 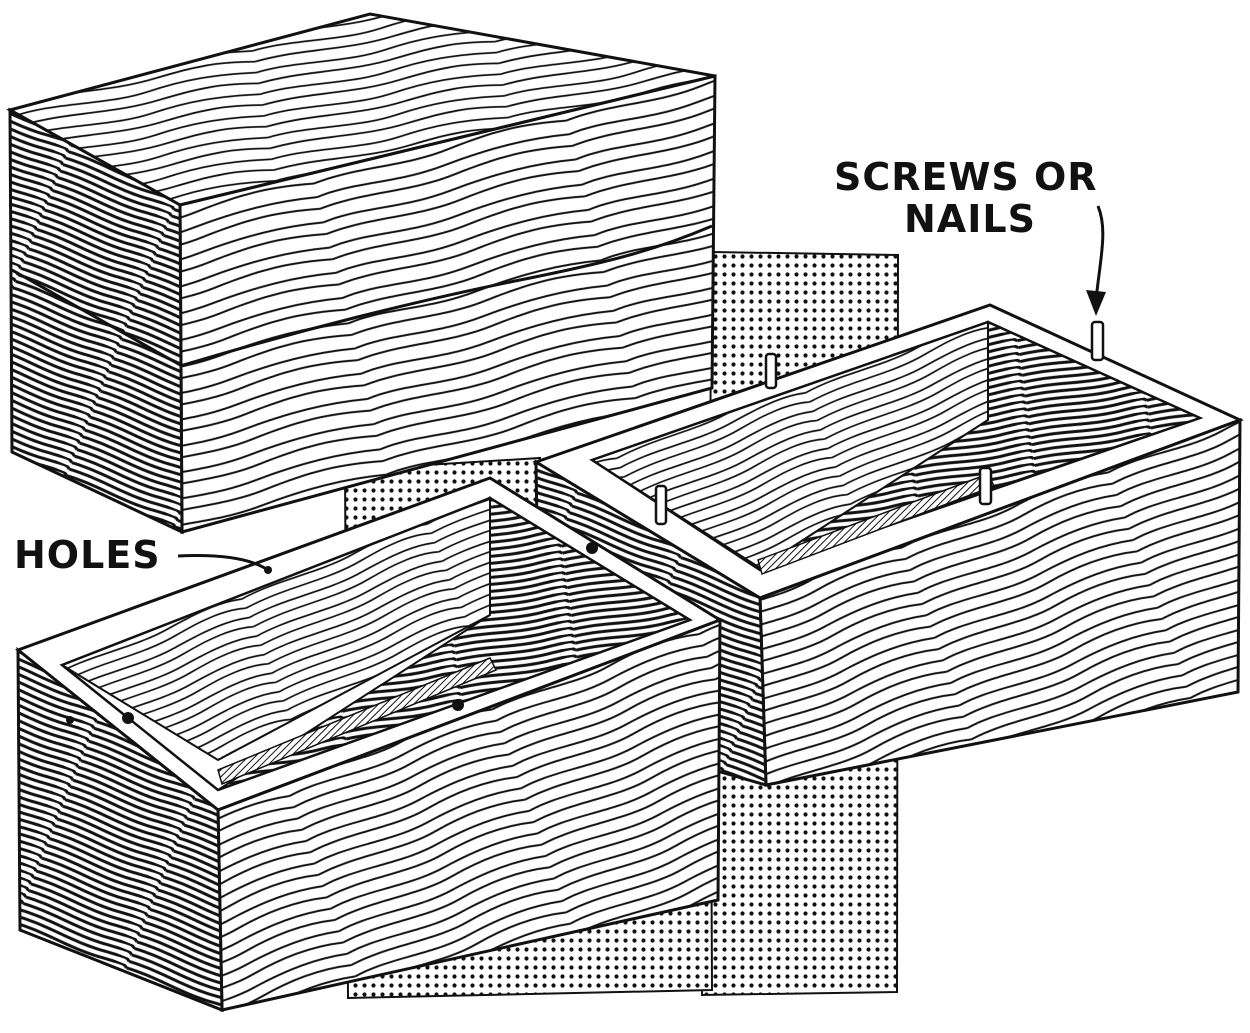 What do you see at coordinates (1096, 260) in the screenshot?
I see `screws-arrow` at bounding box center [1096, 260].